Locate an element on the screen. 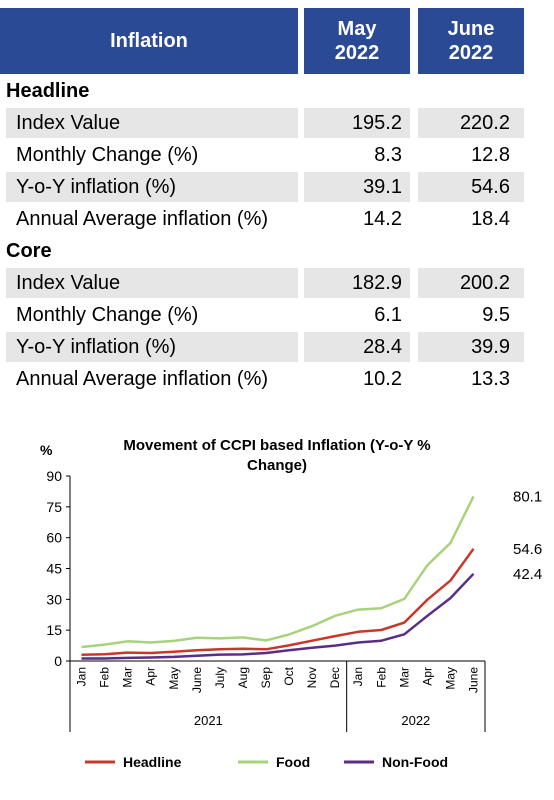 This screenshot has width=554, height=800. row-value-may: 28.4 is located at coordinates (357, 347).